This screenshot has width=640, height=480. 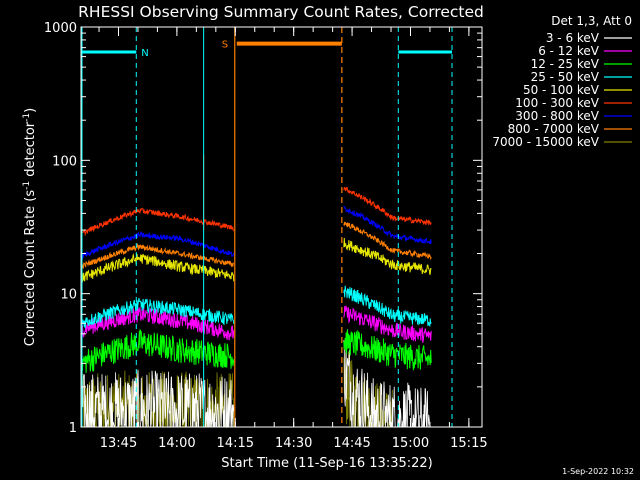 I want to click on y-tick-label-1: 1, so click(x=73, y=428).